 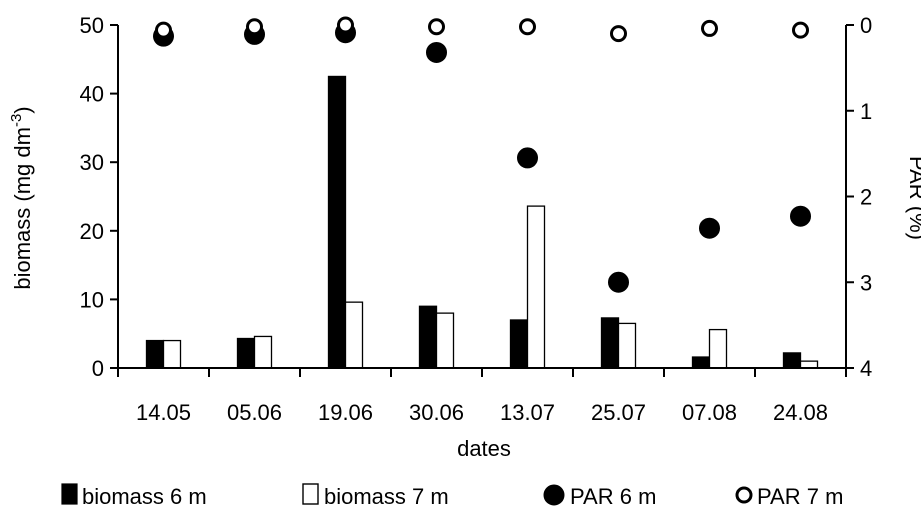 I want to click on legend-swatch-biomass-6m, so click(x=69, y=494).